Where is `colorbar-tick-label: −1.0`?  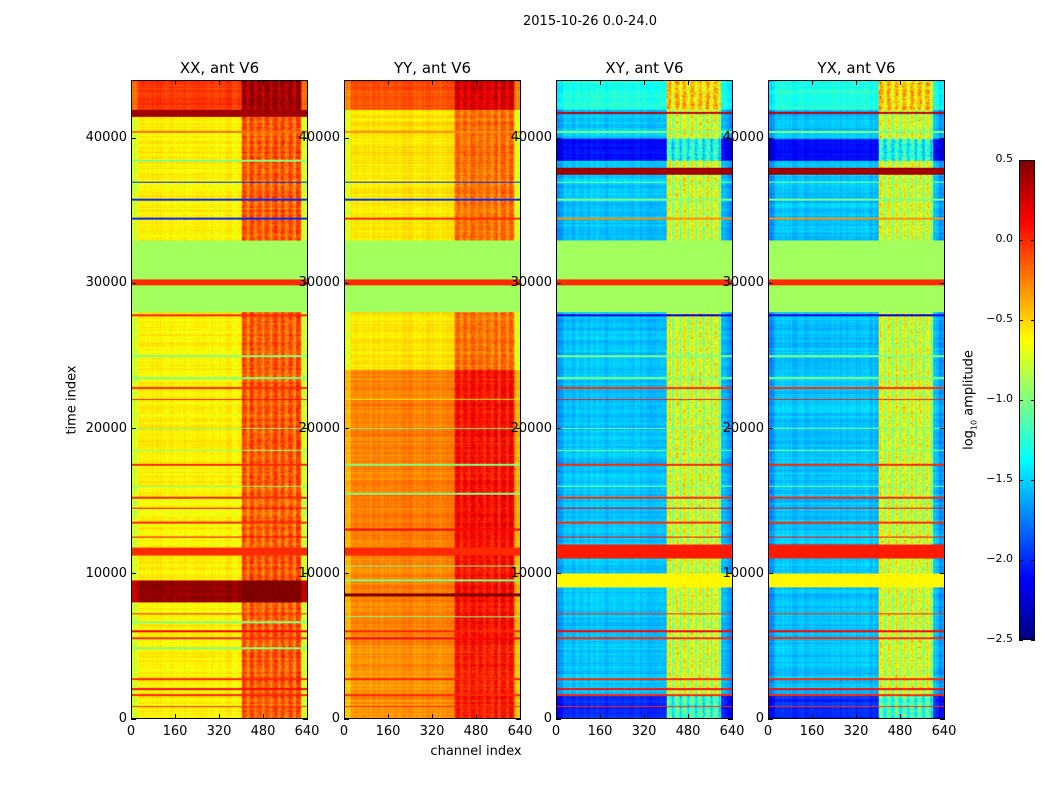 colorbar-tick-label: −1.0 is located at coordinates (999, 398).